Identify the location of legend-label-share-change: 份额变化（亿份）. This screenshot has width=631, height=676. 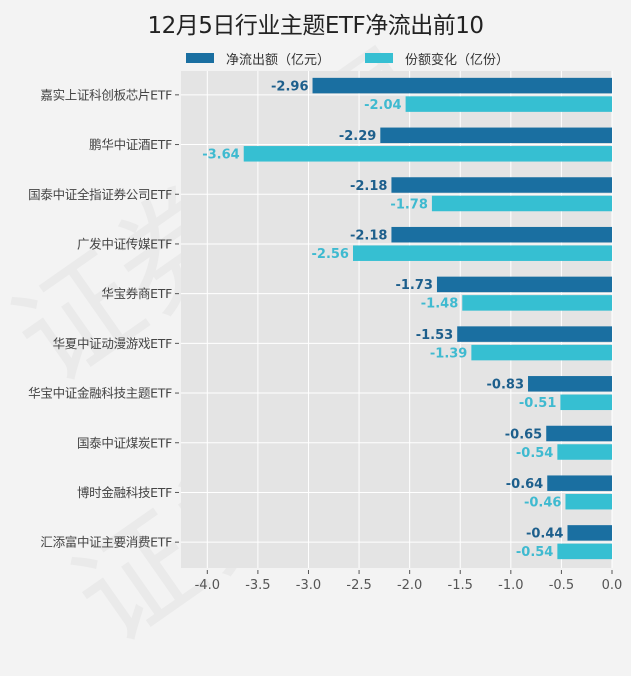
(457, 60).